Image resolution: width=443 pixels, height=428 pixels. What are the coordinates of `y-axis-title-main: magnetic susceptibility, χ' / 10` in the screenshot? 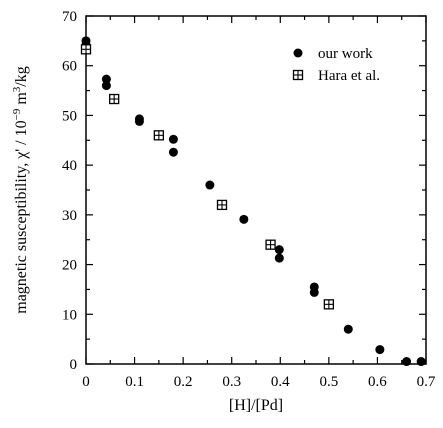 It's located at (21, 216).